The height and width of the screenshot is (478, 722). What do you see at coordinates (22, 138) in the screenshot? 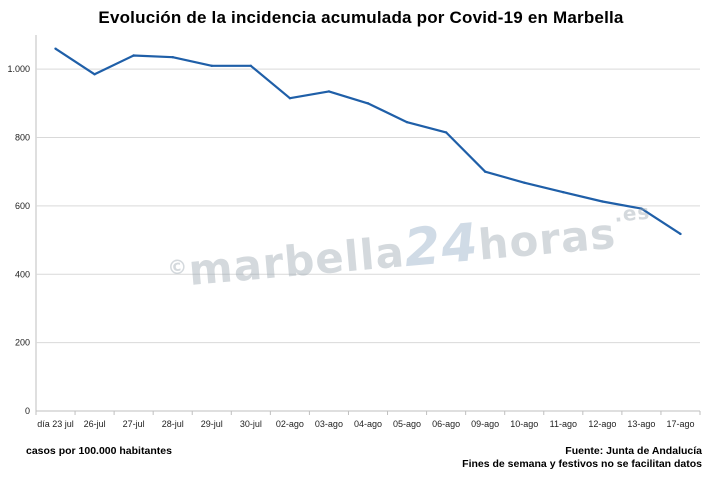
I see `y-tick-label: 800` at bounding box center [22, 138].